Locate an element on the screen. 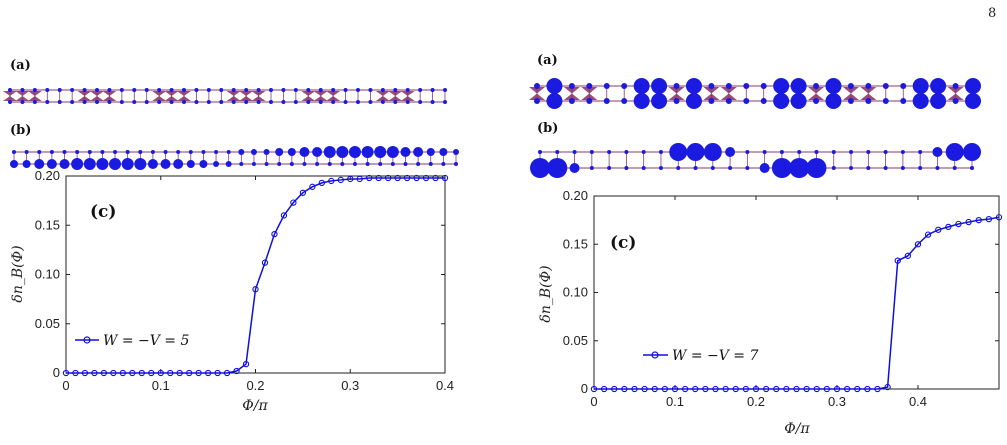 The width and height of the screenshot is (1007, 445). right-y-axis-label: δn_B(Φ) is located at coordinates (546, 293).